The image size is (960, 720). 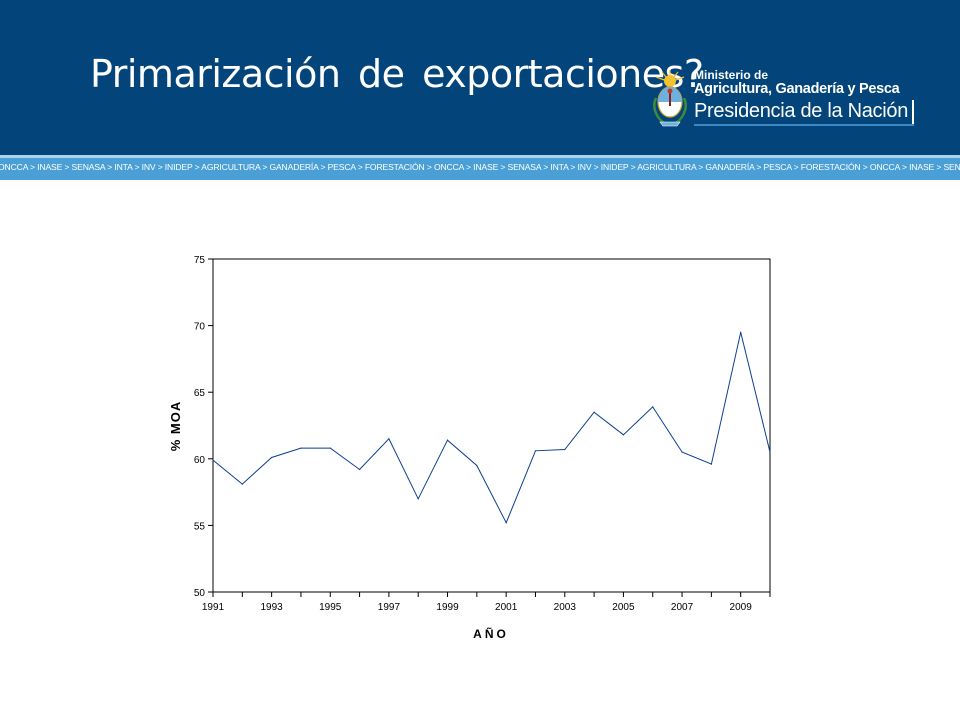 What do you see at coordinates (175, 426) in the screenshot?
I see `y-axis-label: % MOA` at bounding box center [175, 426].